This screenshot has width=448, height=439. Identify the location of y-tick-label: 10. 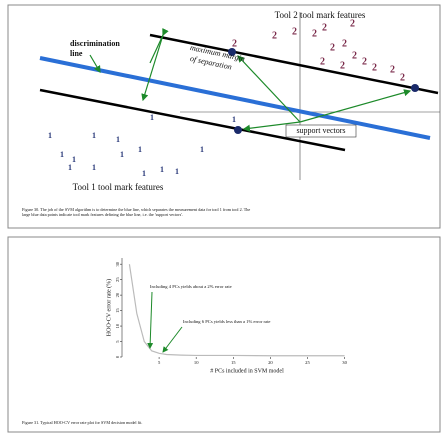
(117, 325).